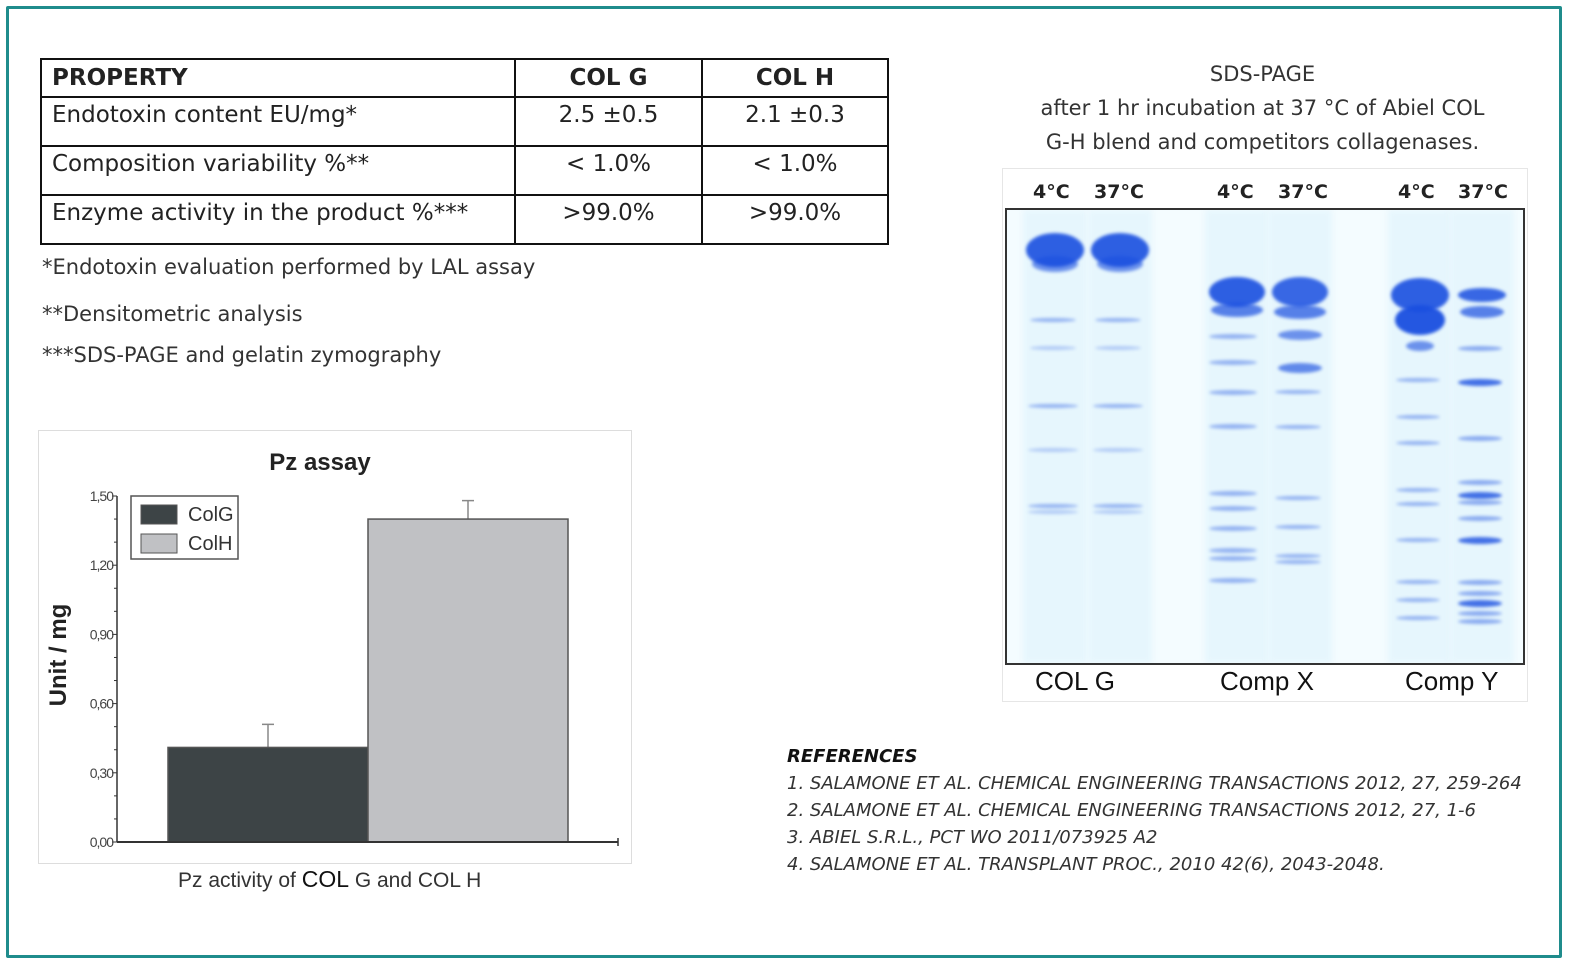 Image resolution: width=1593 pixels, height=974 pixels. I want to click on header-property: PROPERTY, so click(278, 78).